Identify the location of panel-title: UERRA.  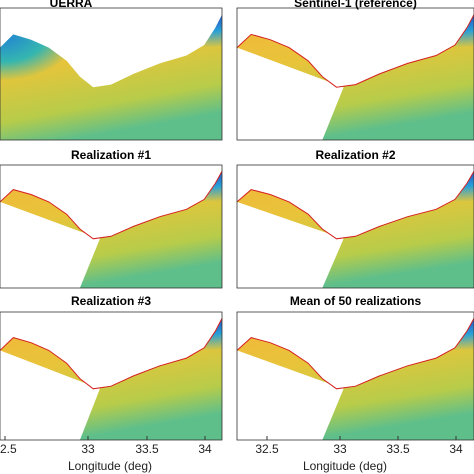
(71, 5).